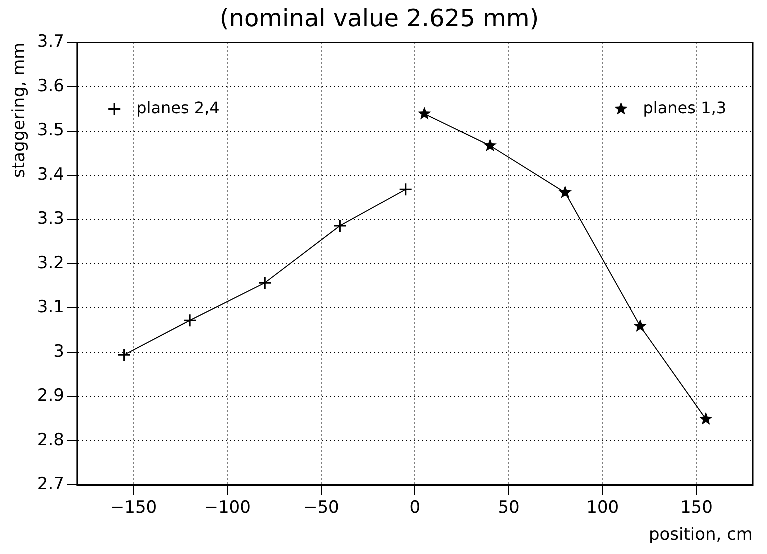 This screenshot has width=767, height=554. I want to click on y-tick-label: 3.7, so click(50, 42).